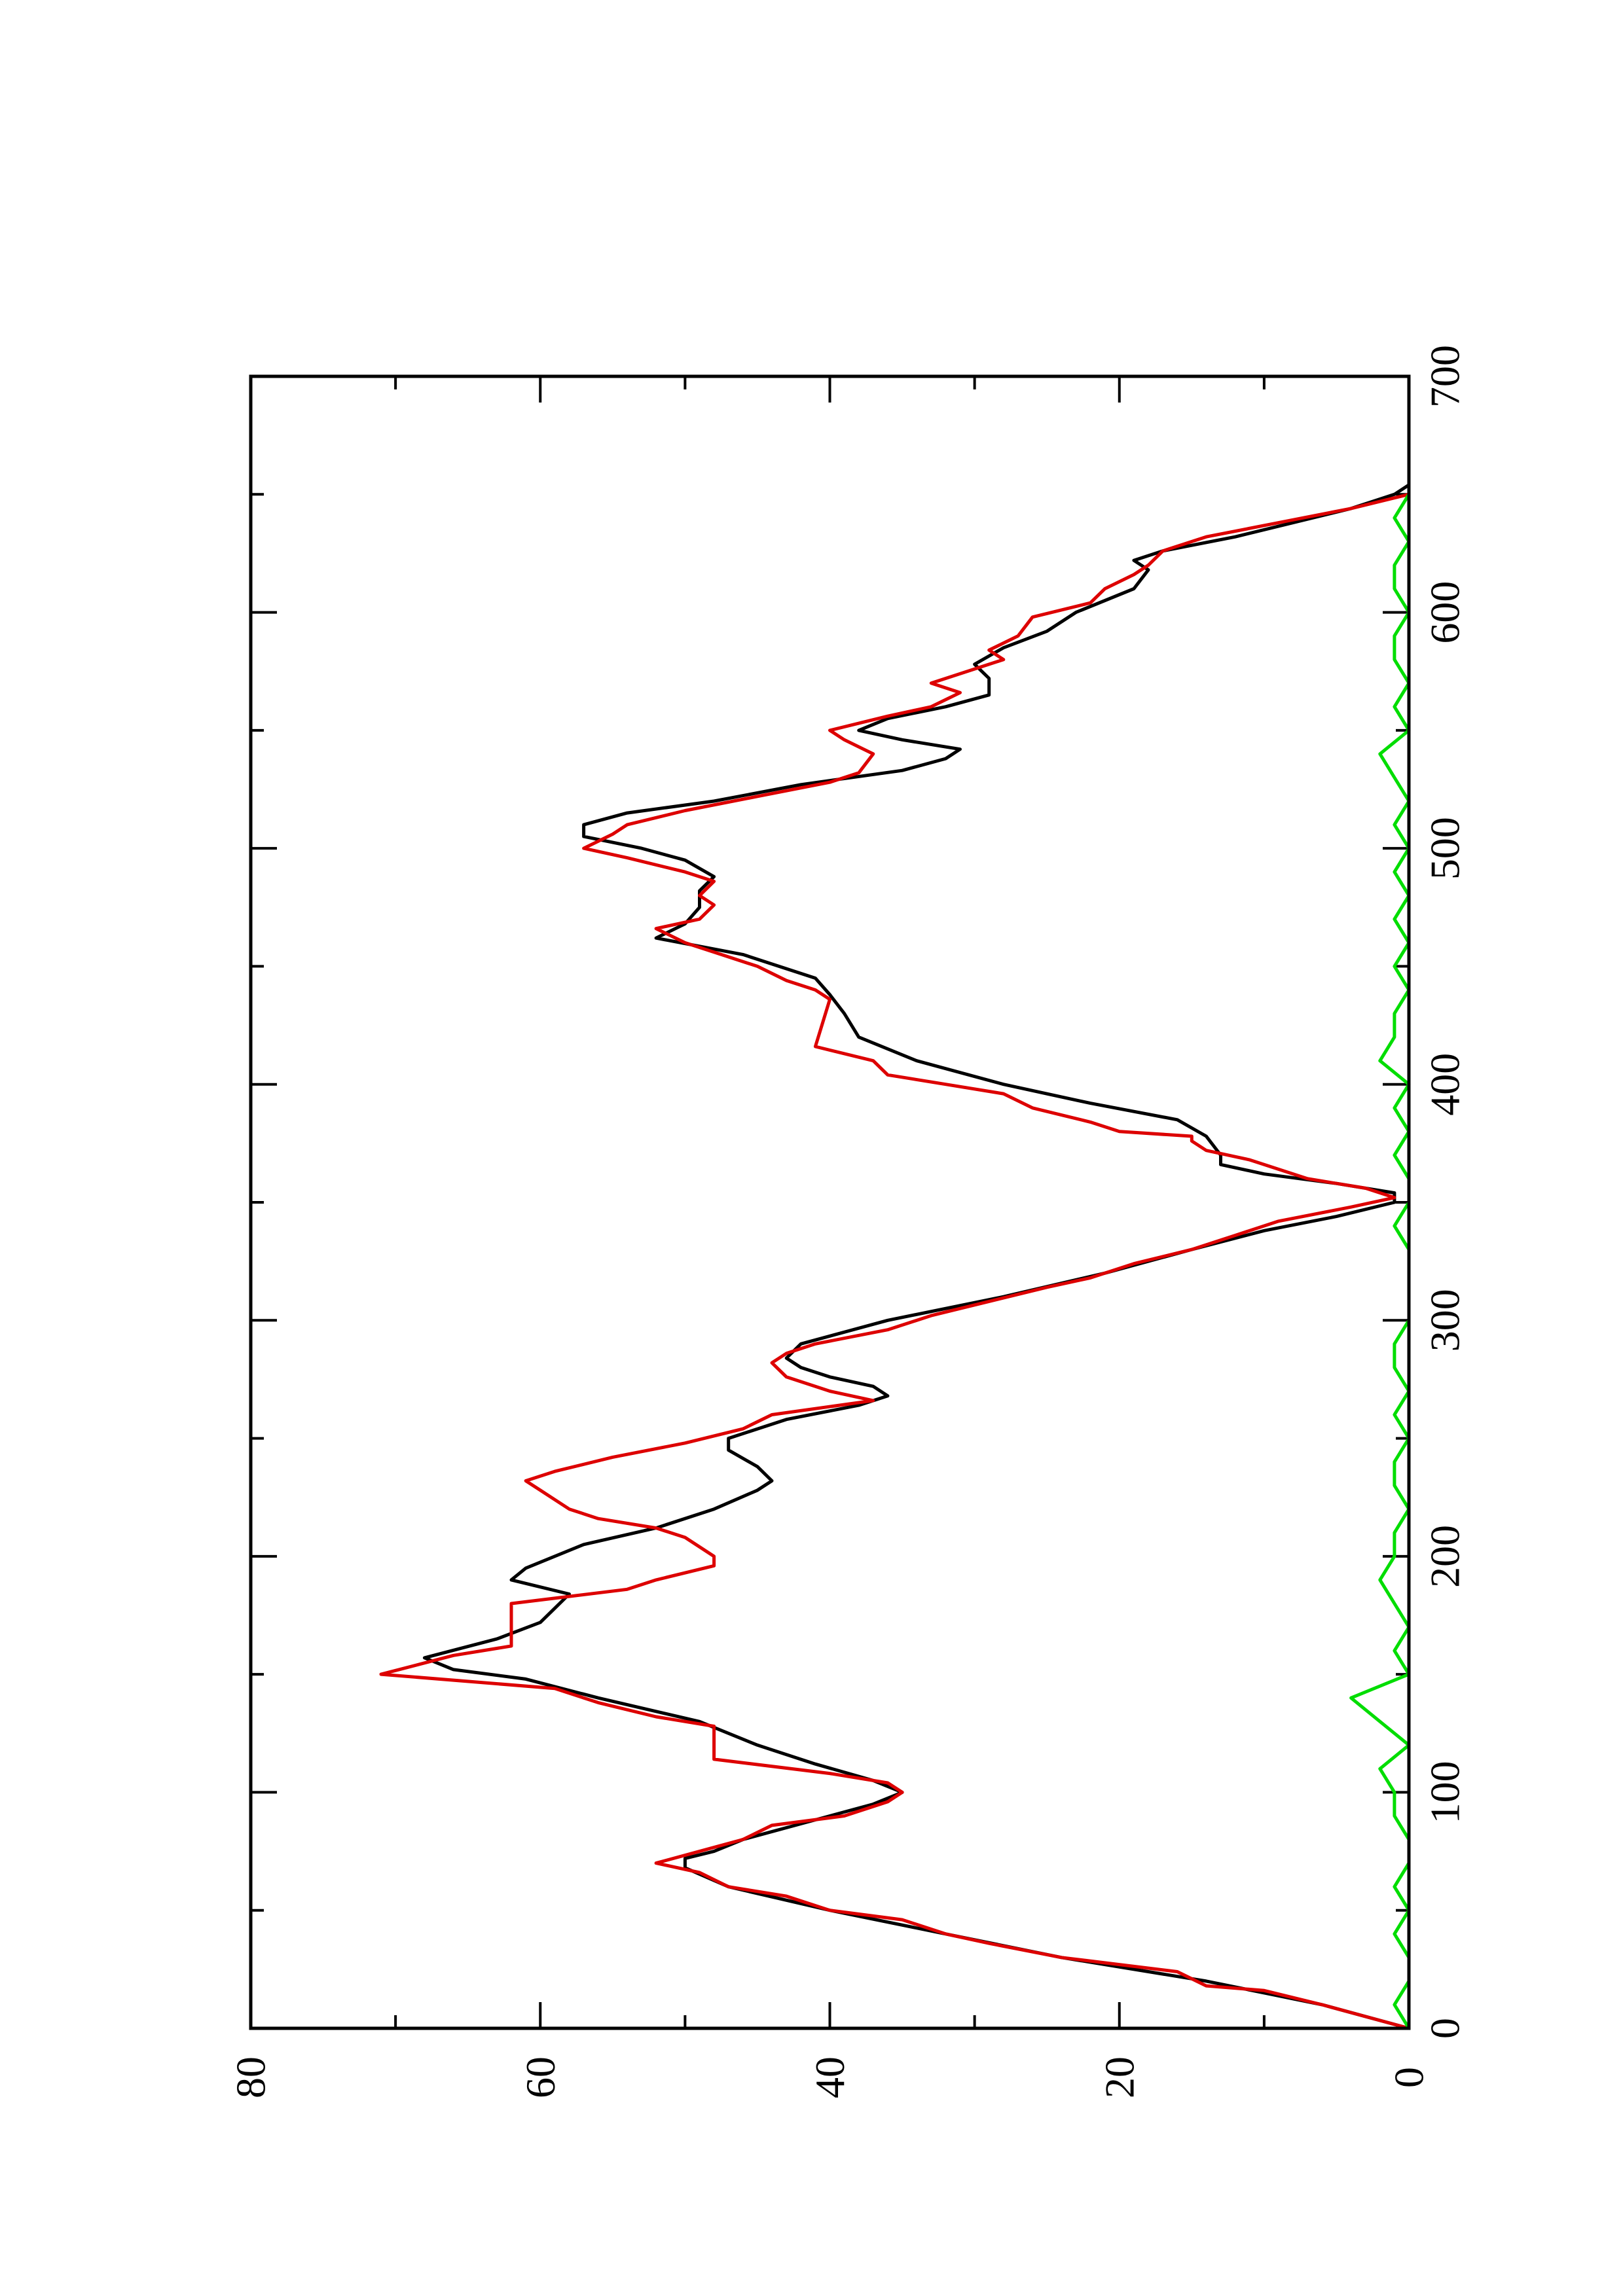 The image size is (1623, 2296). Describe the element at coordinates (1119, 2077) in the screenshot. I see `y-tick-label: 20` at that location.